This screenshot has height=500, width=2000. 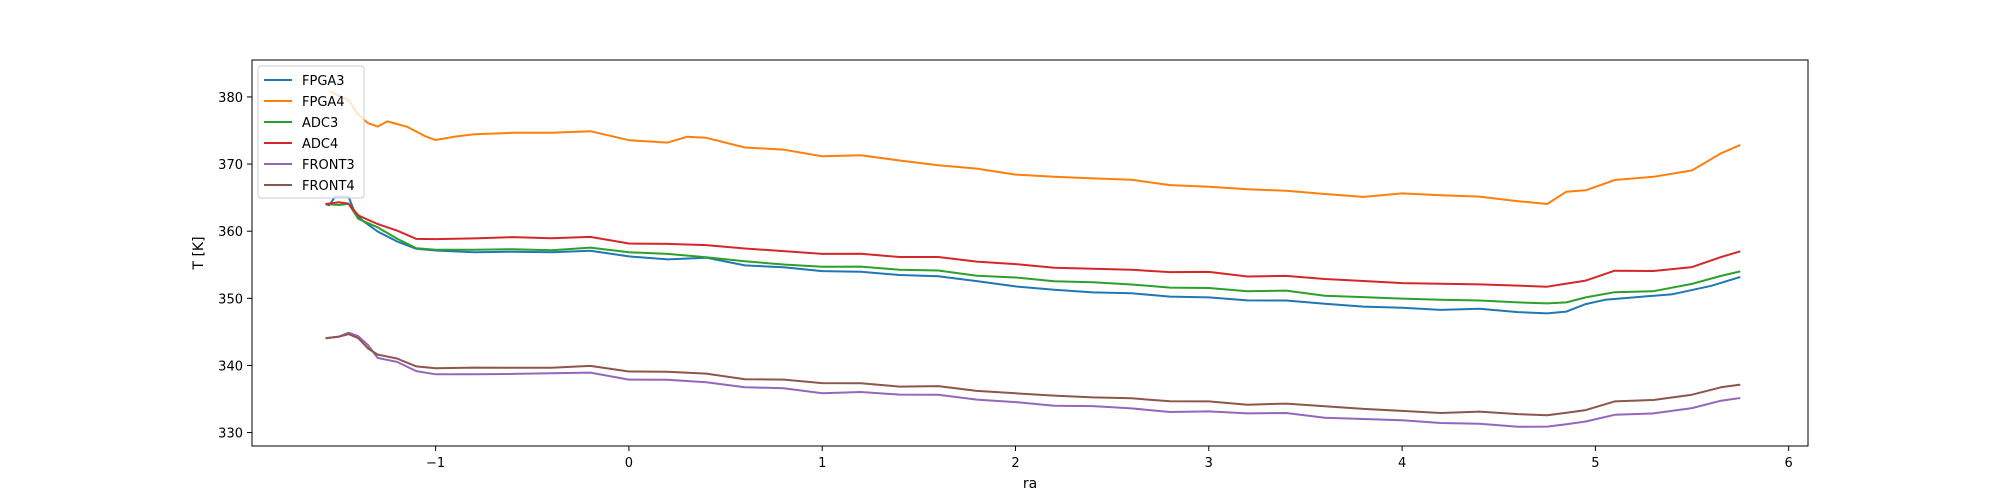 What do you see at coordinates (199, 253) in the screenshot?
I see `y-axis-label: T [K]` at bounding box center [199, 253].